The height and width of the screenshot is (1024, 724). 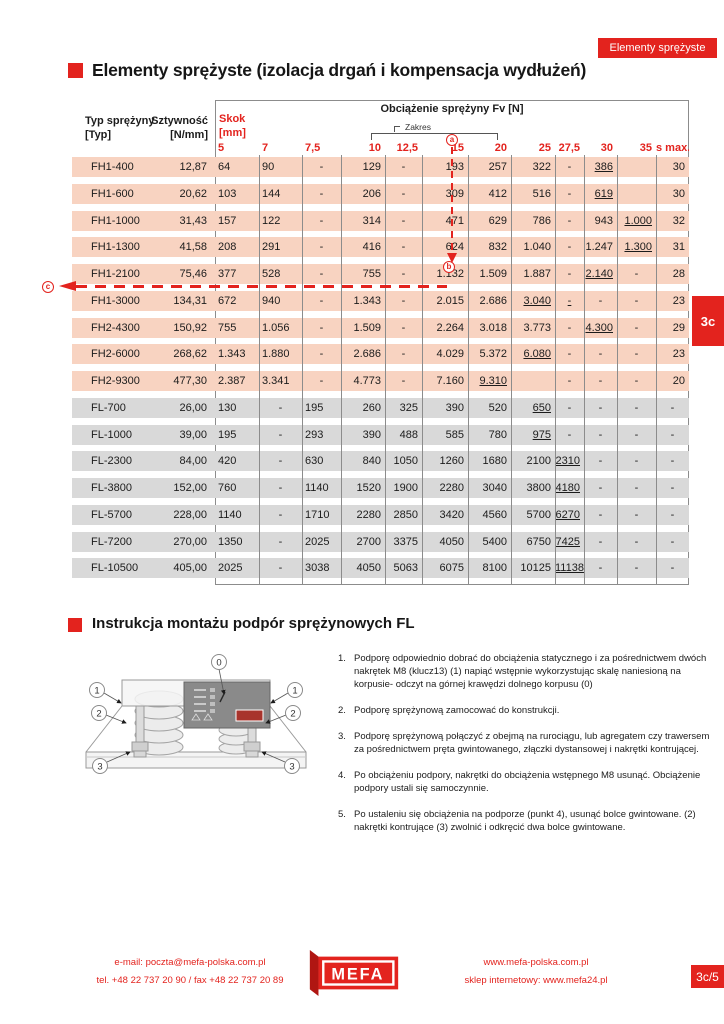 I want to click on row-value: 3.341, so click(x=276, y=381).